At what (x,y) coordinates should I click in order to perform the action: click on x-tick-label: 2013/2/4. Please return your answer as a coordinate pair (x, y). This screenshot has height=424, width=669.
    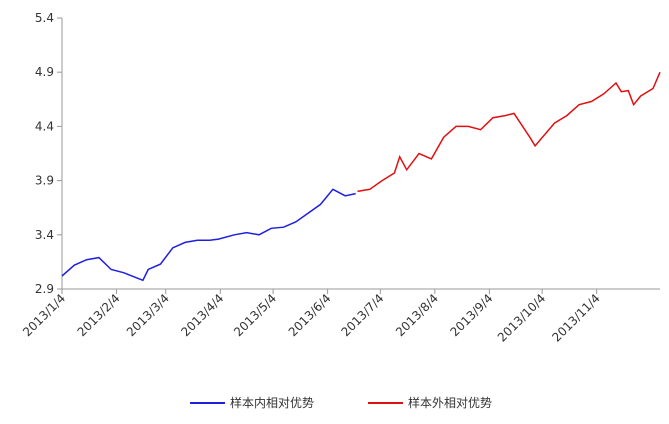
    Looking at the image, I should click on (99, 315).